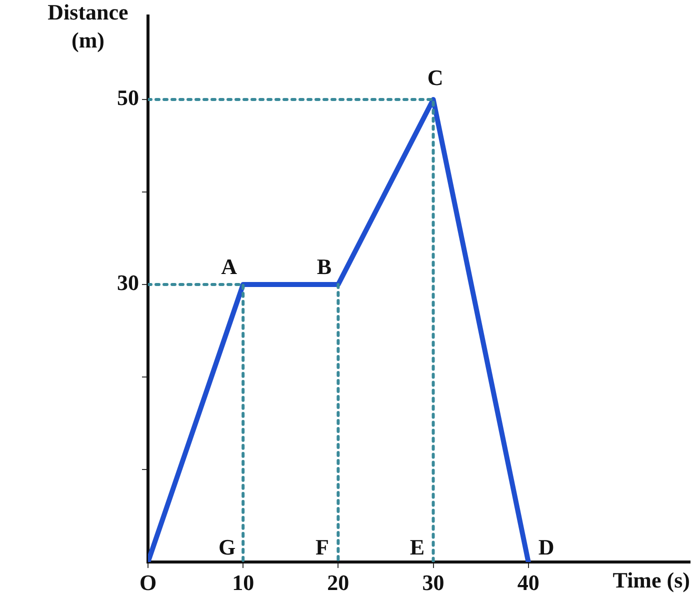 The height and width of the screenshot is (600, 697). What do you see at coordinates (128, 97) in the screenshot?
I see `y-tick-label: 50` at bounding box center [128, 97].